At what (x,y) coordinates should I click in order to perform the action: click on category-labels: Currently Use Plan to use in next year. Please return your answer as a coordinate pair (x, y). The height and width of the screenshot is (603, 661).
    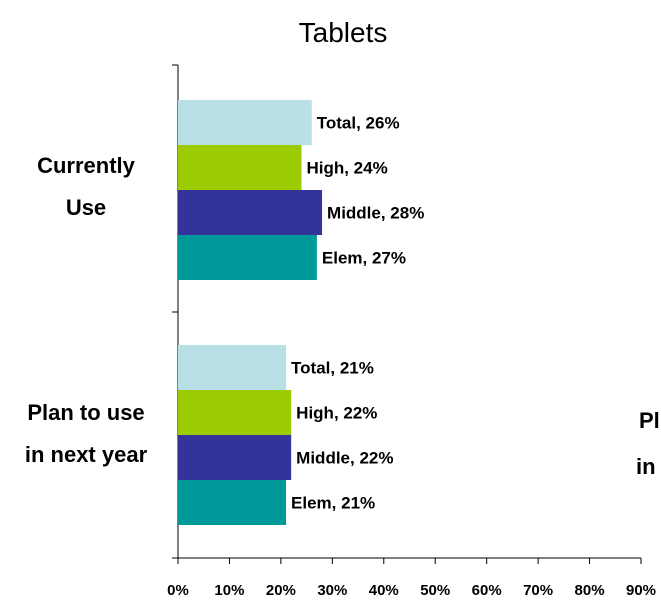
    Looking at the image, I should click on (86, 310).